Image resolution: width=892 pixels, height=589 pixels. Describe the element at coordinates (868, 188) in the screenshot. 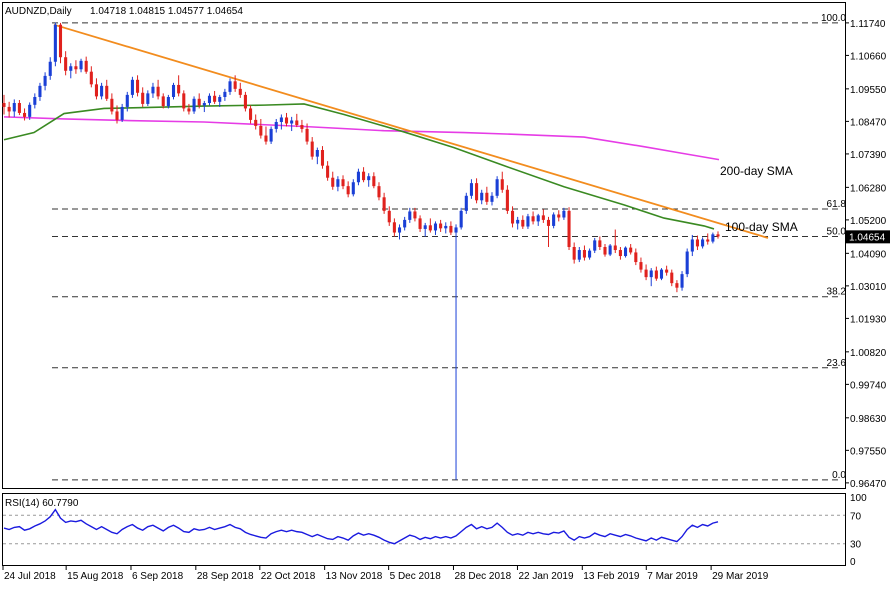

I see `y-axis-label: 1.06280` at that location.